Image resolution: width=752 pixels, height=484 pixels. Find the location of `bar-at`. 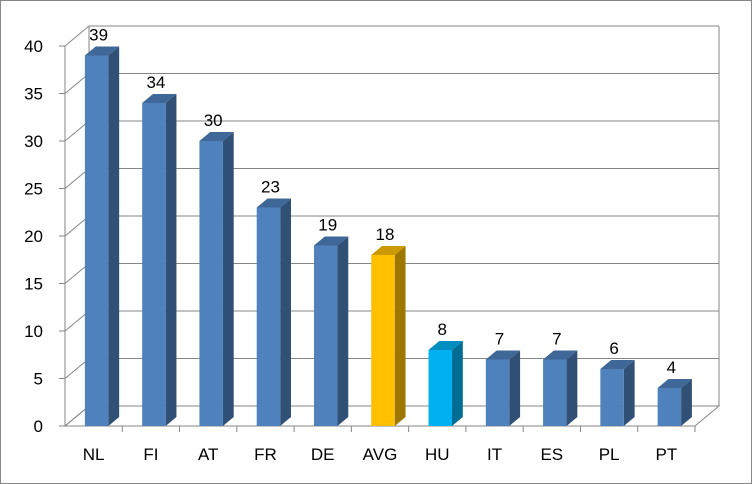

bar-at is located at coordinates (216, 279).